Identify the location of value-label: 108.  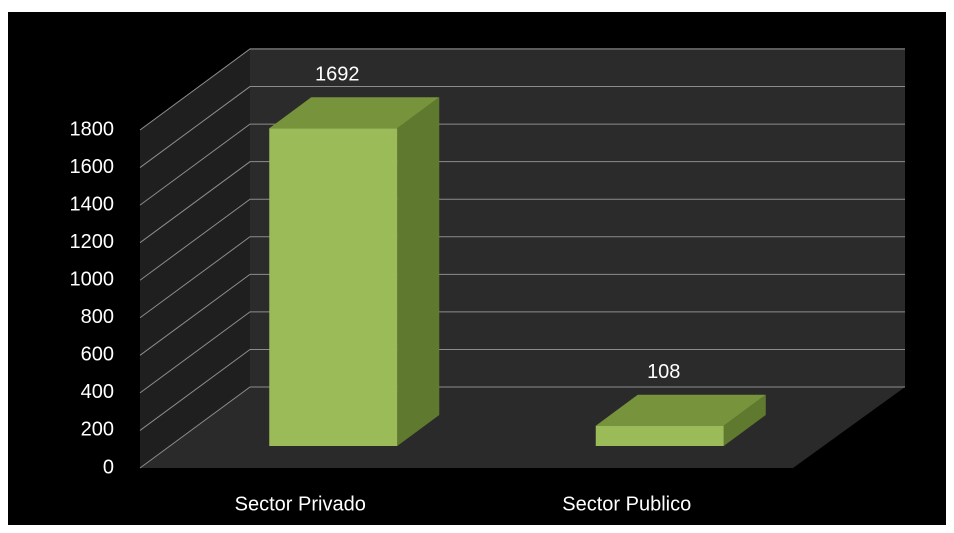
(663, 372).